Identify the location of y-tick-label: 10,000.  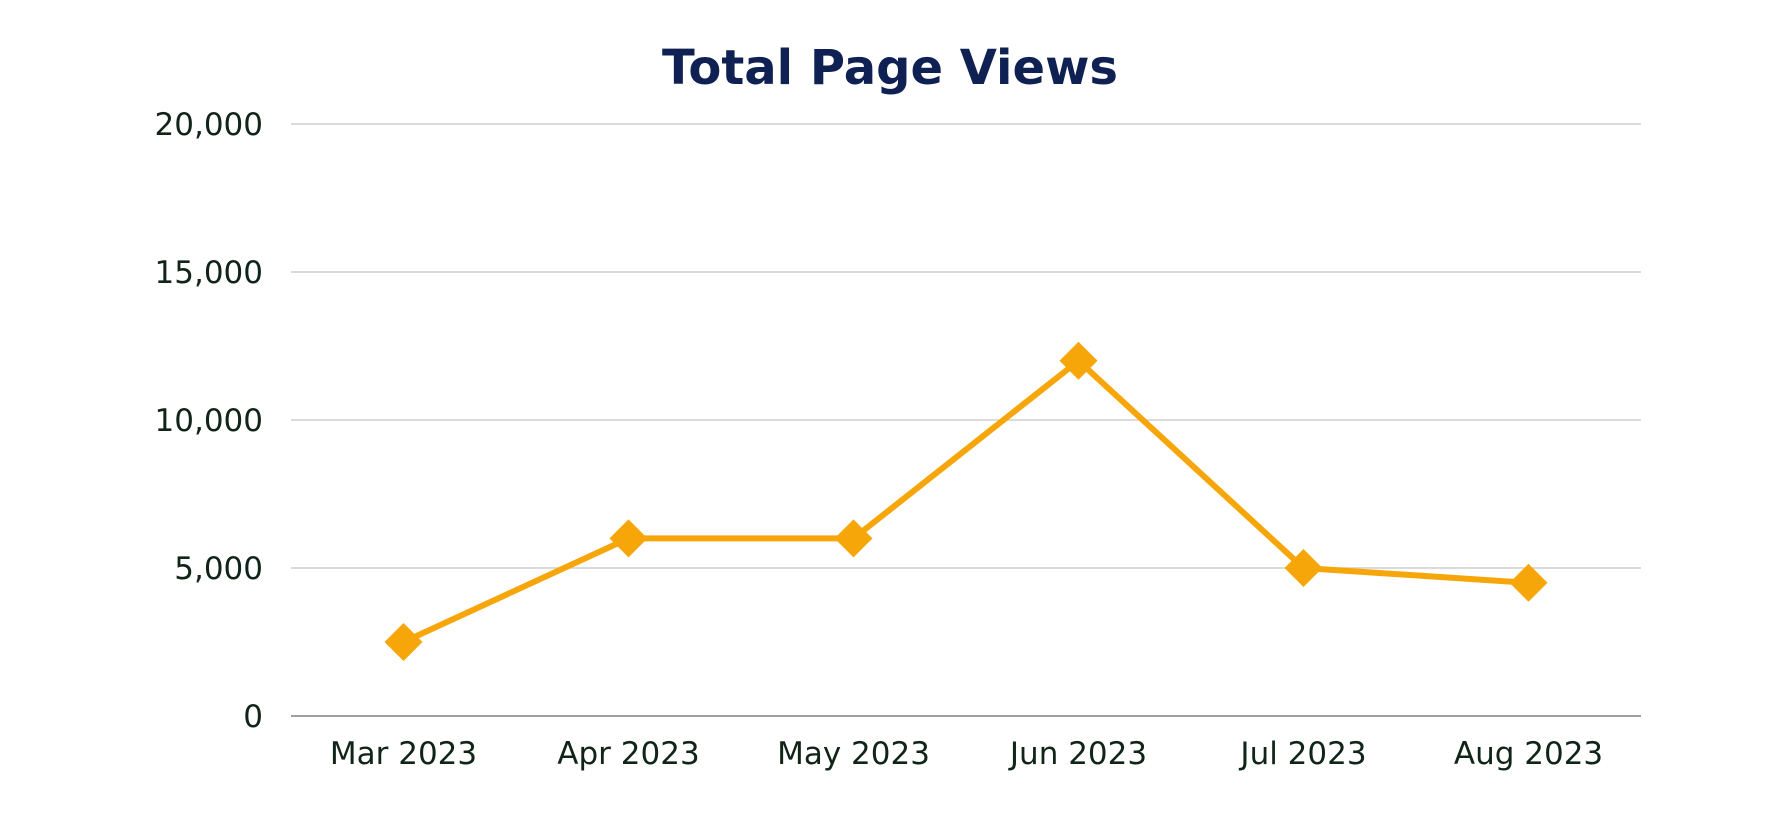
(209, 421).